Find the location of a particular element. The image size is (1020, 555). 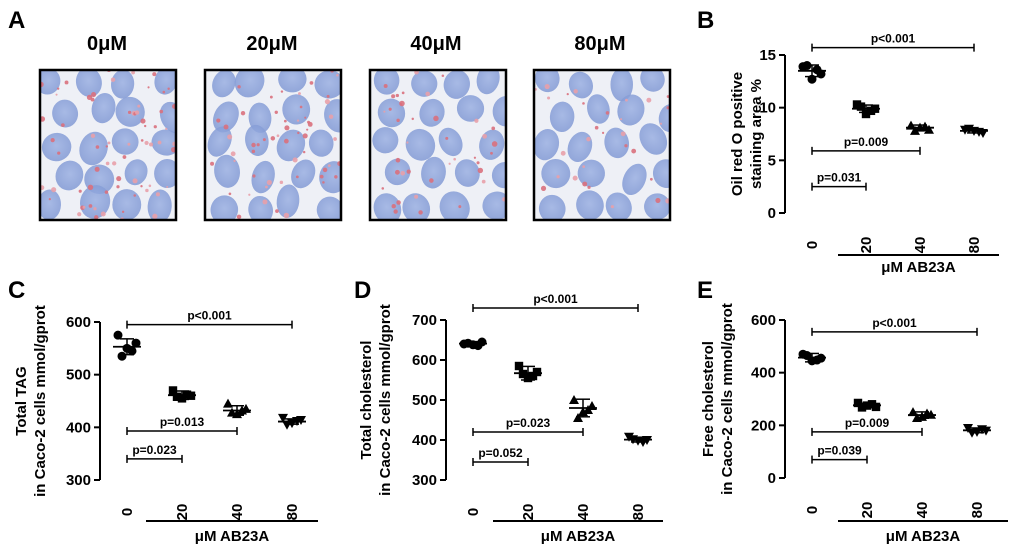

panel-e-label: E is located at coordinates (705, 290).